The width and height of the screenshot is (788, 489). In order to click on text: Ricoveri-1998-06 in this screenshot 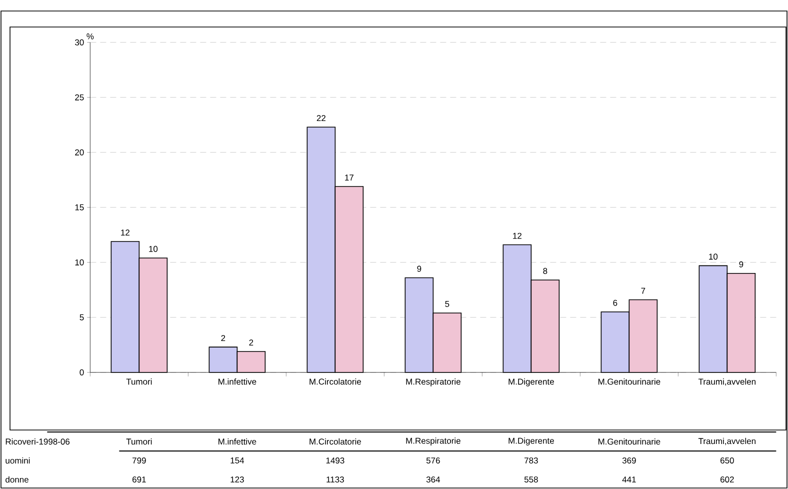, I will do `click(38, 441)`.